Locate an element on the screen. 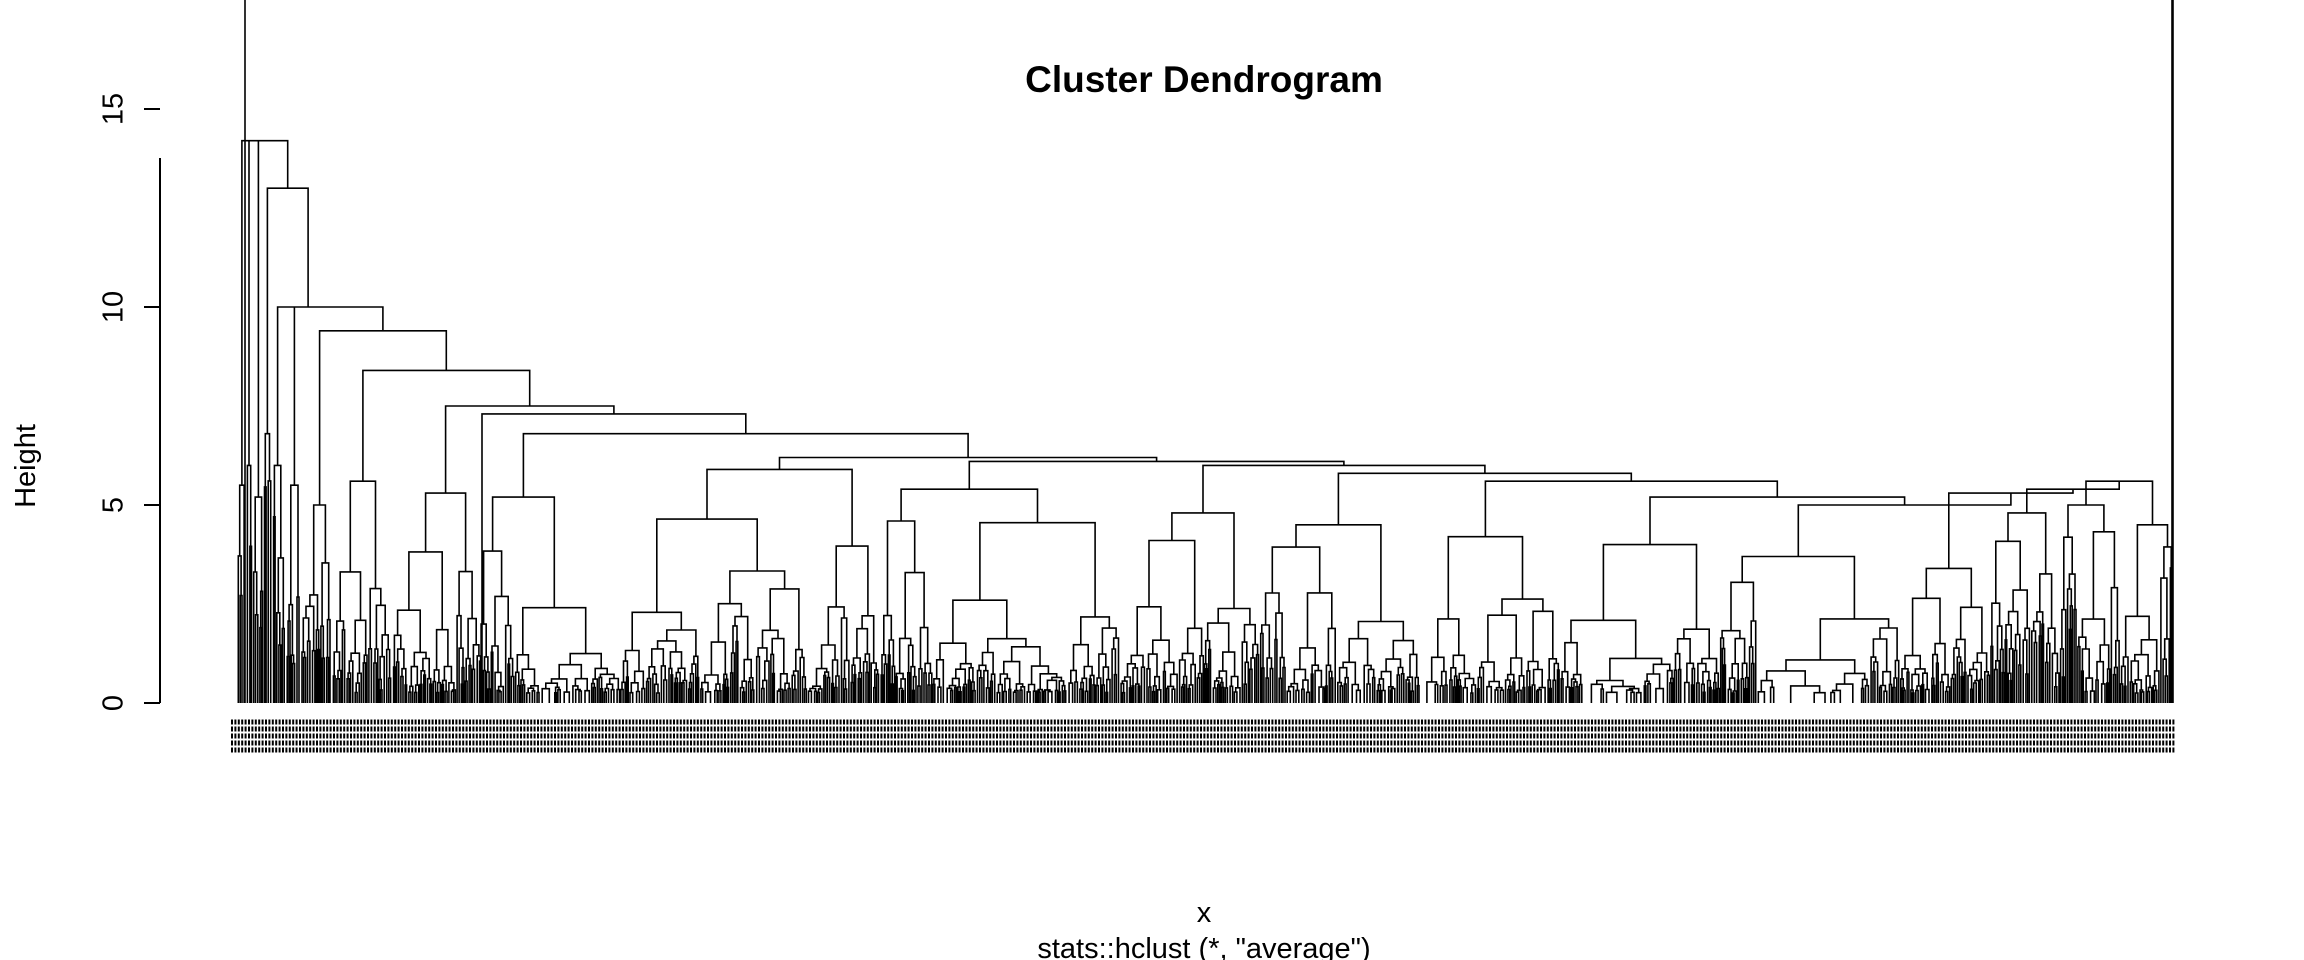 The image size is (2304, 960). y-tick-label: 10 is located at coordinates (114, 307).